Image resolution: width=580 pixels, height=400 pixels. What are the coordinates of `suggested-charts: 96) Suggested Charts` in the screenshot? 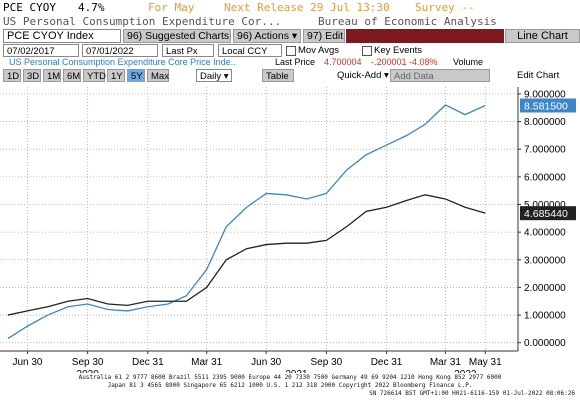 It's located at (177, 36).